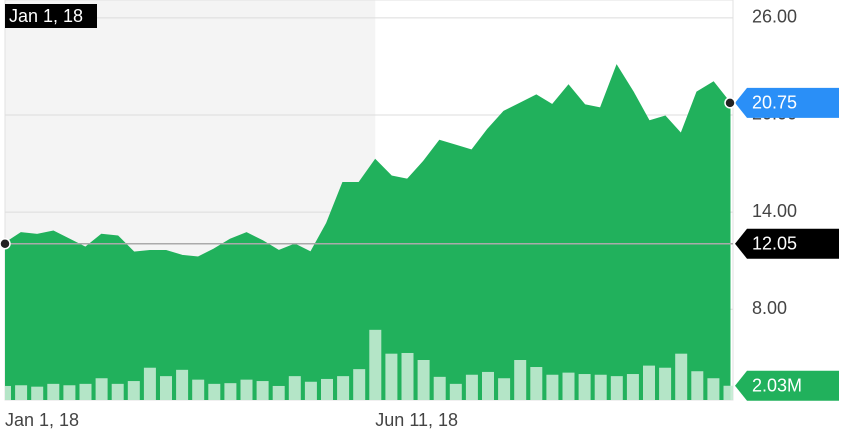 The image size is (854, 442). I want to click on x-tick-label: Jan 1, 18, so click(42, 420).